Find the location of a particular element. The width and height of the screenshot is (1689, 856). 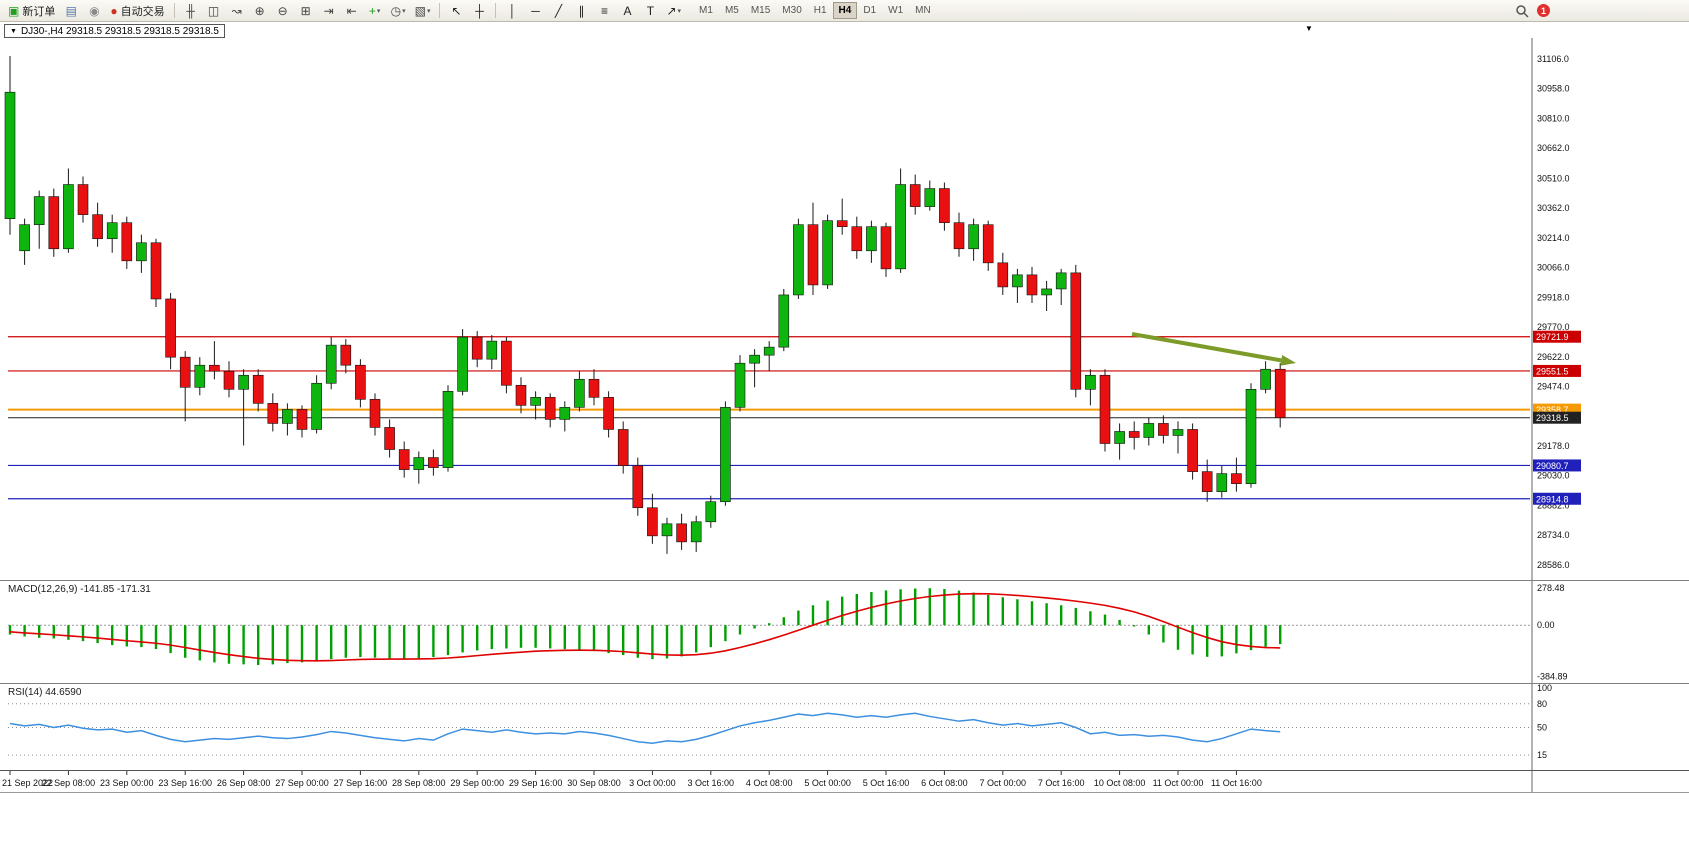

arrows-button: ↗ ▾ is located at coordinates (673, 10).